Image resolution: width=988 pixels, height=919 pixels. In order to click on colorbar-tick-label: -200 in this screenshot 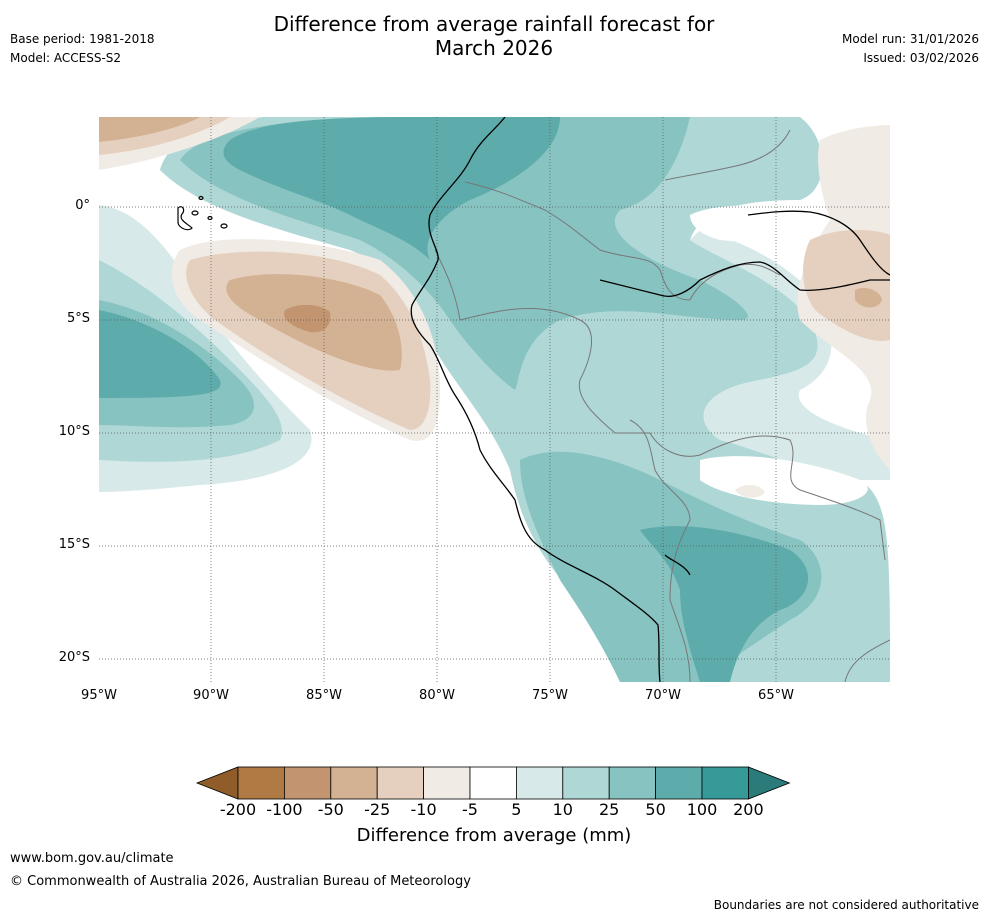, I will do `click(238, 809)`.